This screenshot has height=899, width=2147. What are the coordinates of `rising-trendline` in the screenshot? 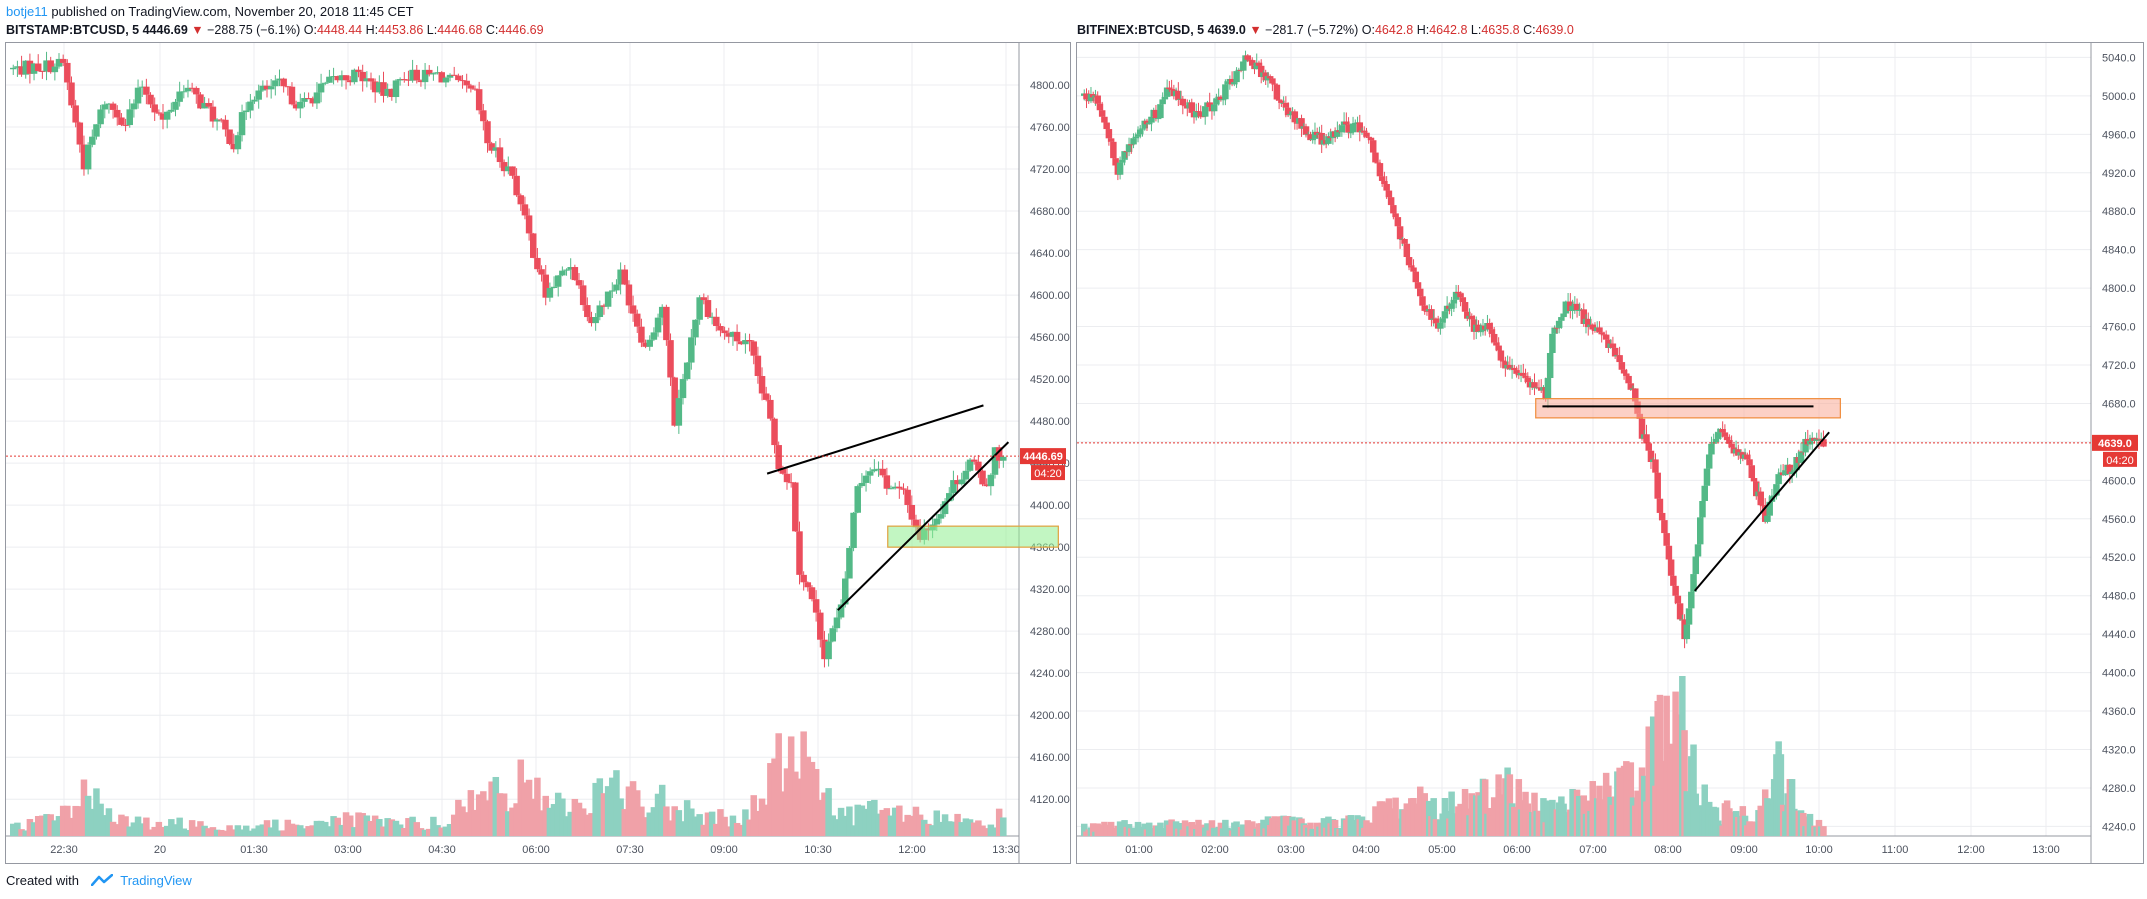 It's located at (1761, 511).